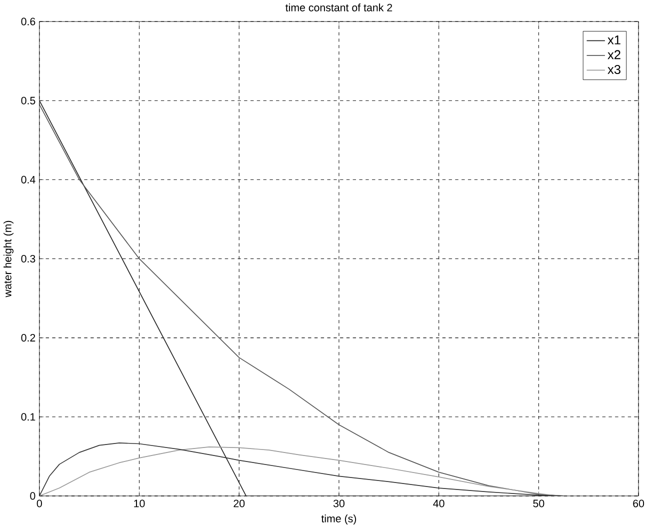 This screenshot has width=648, height=528. What do you see at coordinates (33, 496) in the screenshot?
I see `y-tick-label: 0` at bounding box center [33, 496].